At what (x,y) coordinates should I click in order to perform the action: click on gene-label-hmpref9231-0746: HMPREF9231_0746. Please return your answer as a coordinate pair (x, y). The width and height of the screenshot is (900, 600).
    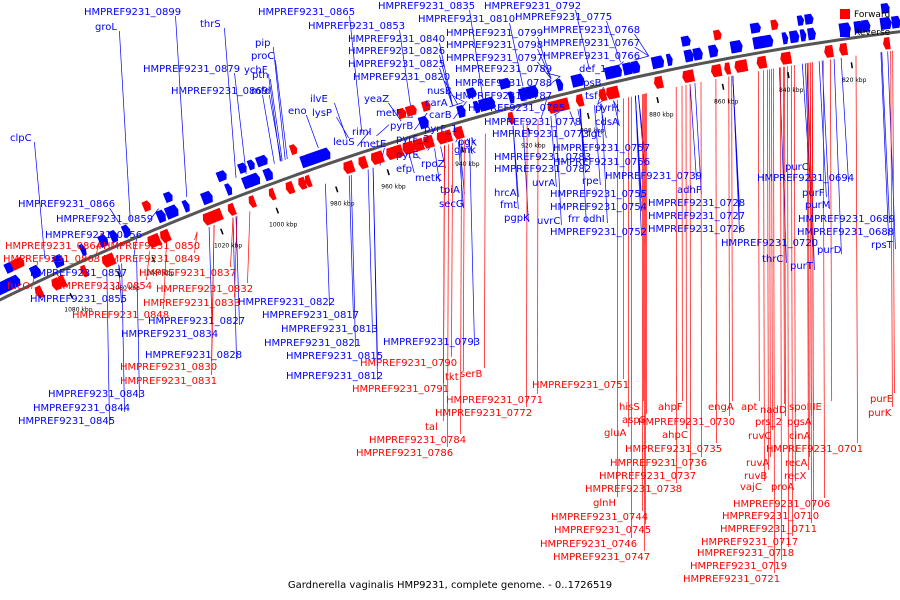
    Looking at the image, I should click on (588, 544).